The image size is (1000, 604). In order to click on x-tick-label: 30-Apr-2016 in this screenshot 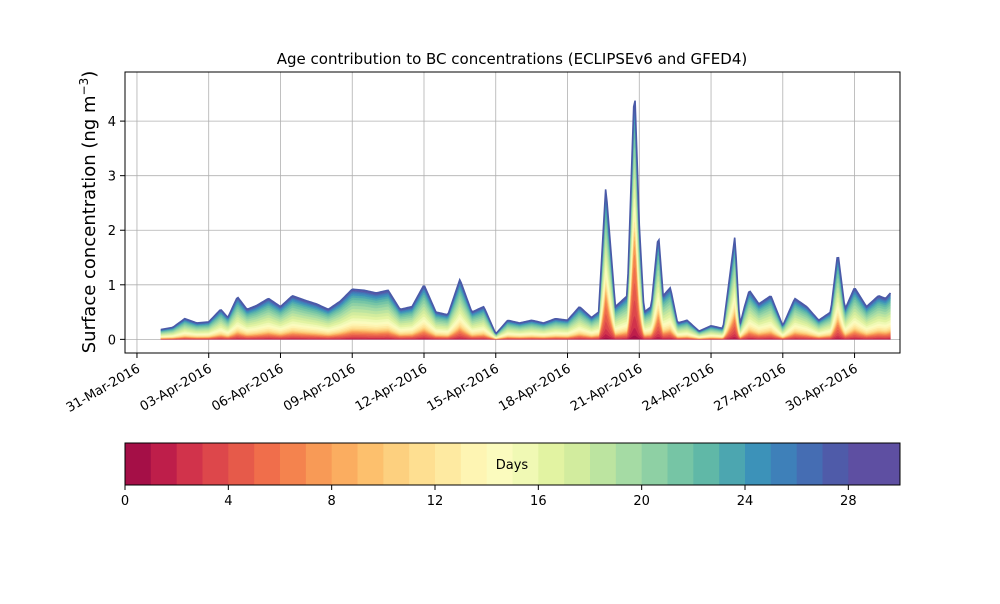, I will do `click(821, 387)`.